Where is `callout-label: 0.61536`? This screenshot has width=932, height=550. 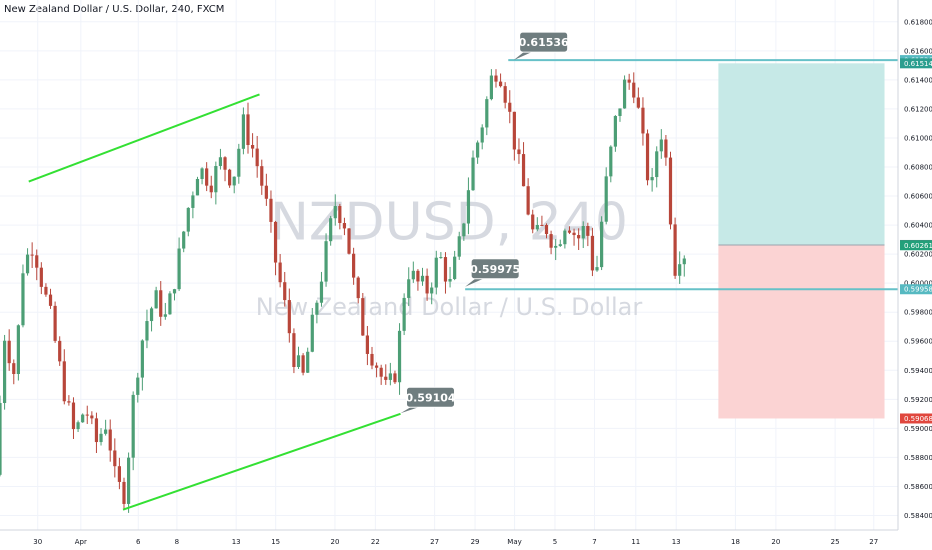 callout-label: 0.61536 is located at coordinates (544, 42).